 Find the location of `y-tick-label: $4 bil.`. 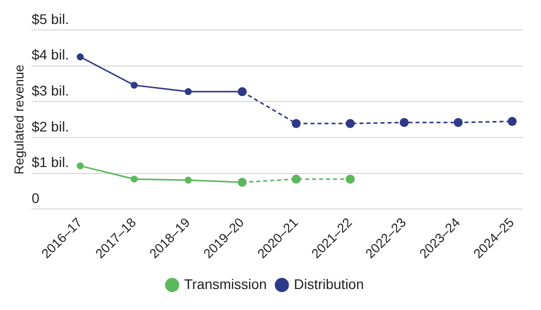

y-tick-label: $4 bil. is located at coordinates (50, 54).